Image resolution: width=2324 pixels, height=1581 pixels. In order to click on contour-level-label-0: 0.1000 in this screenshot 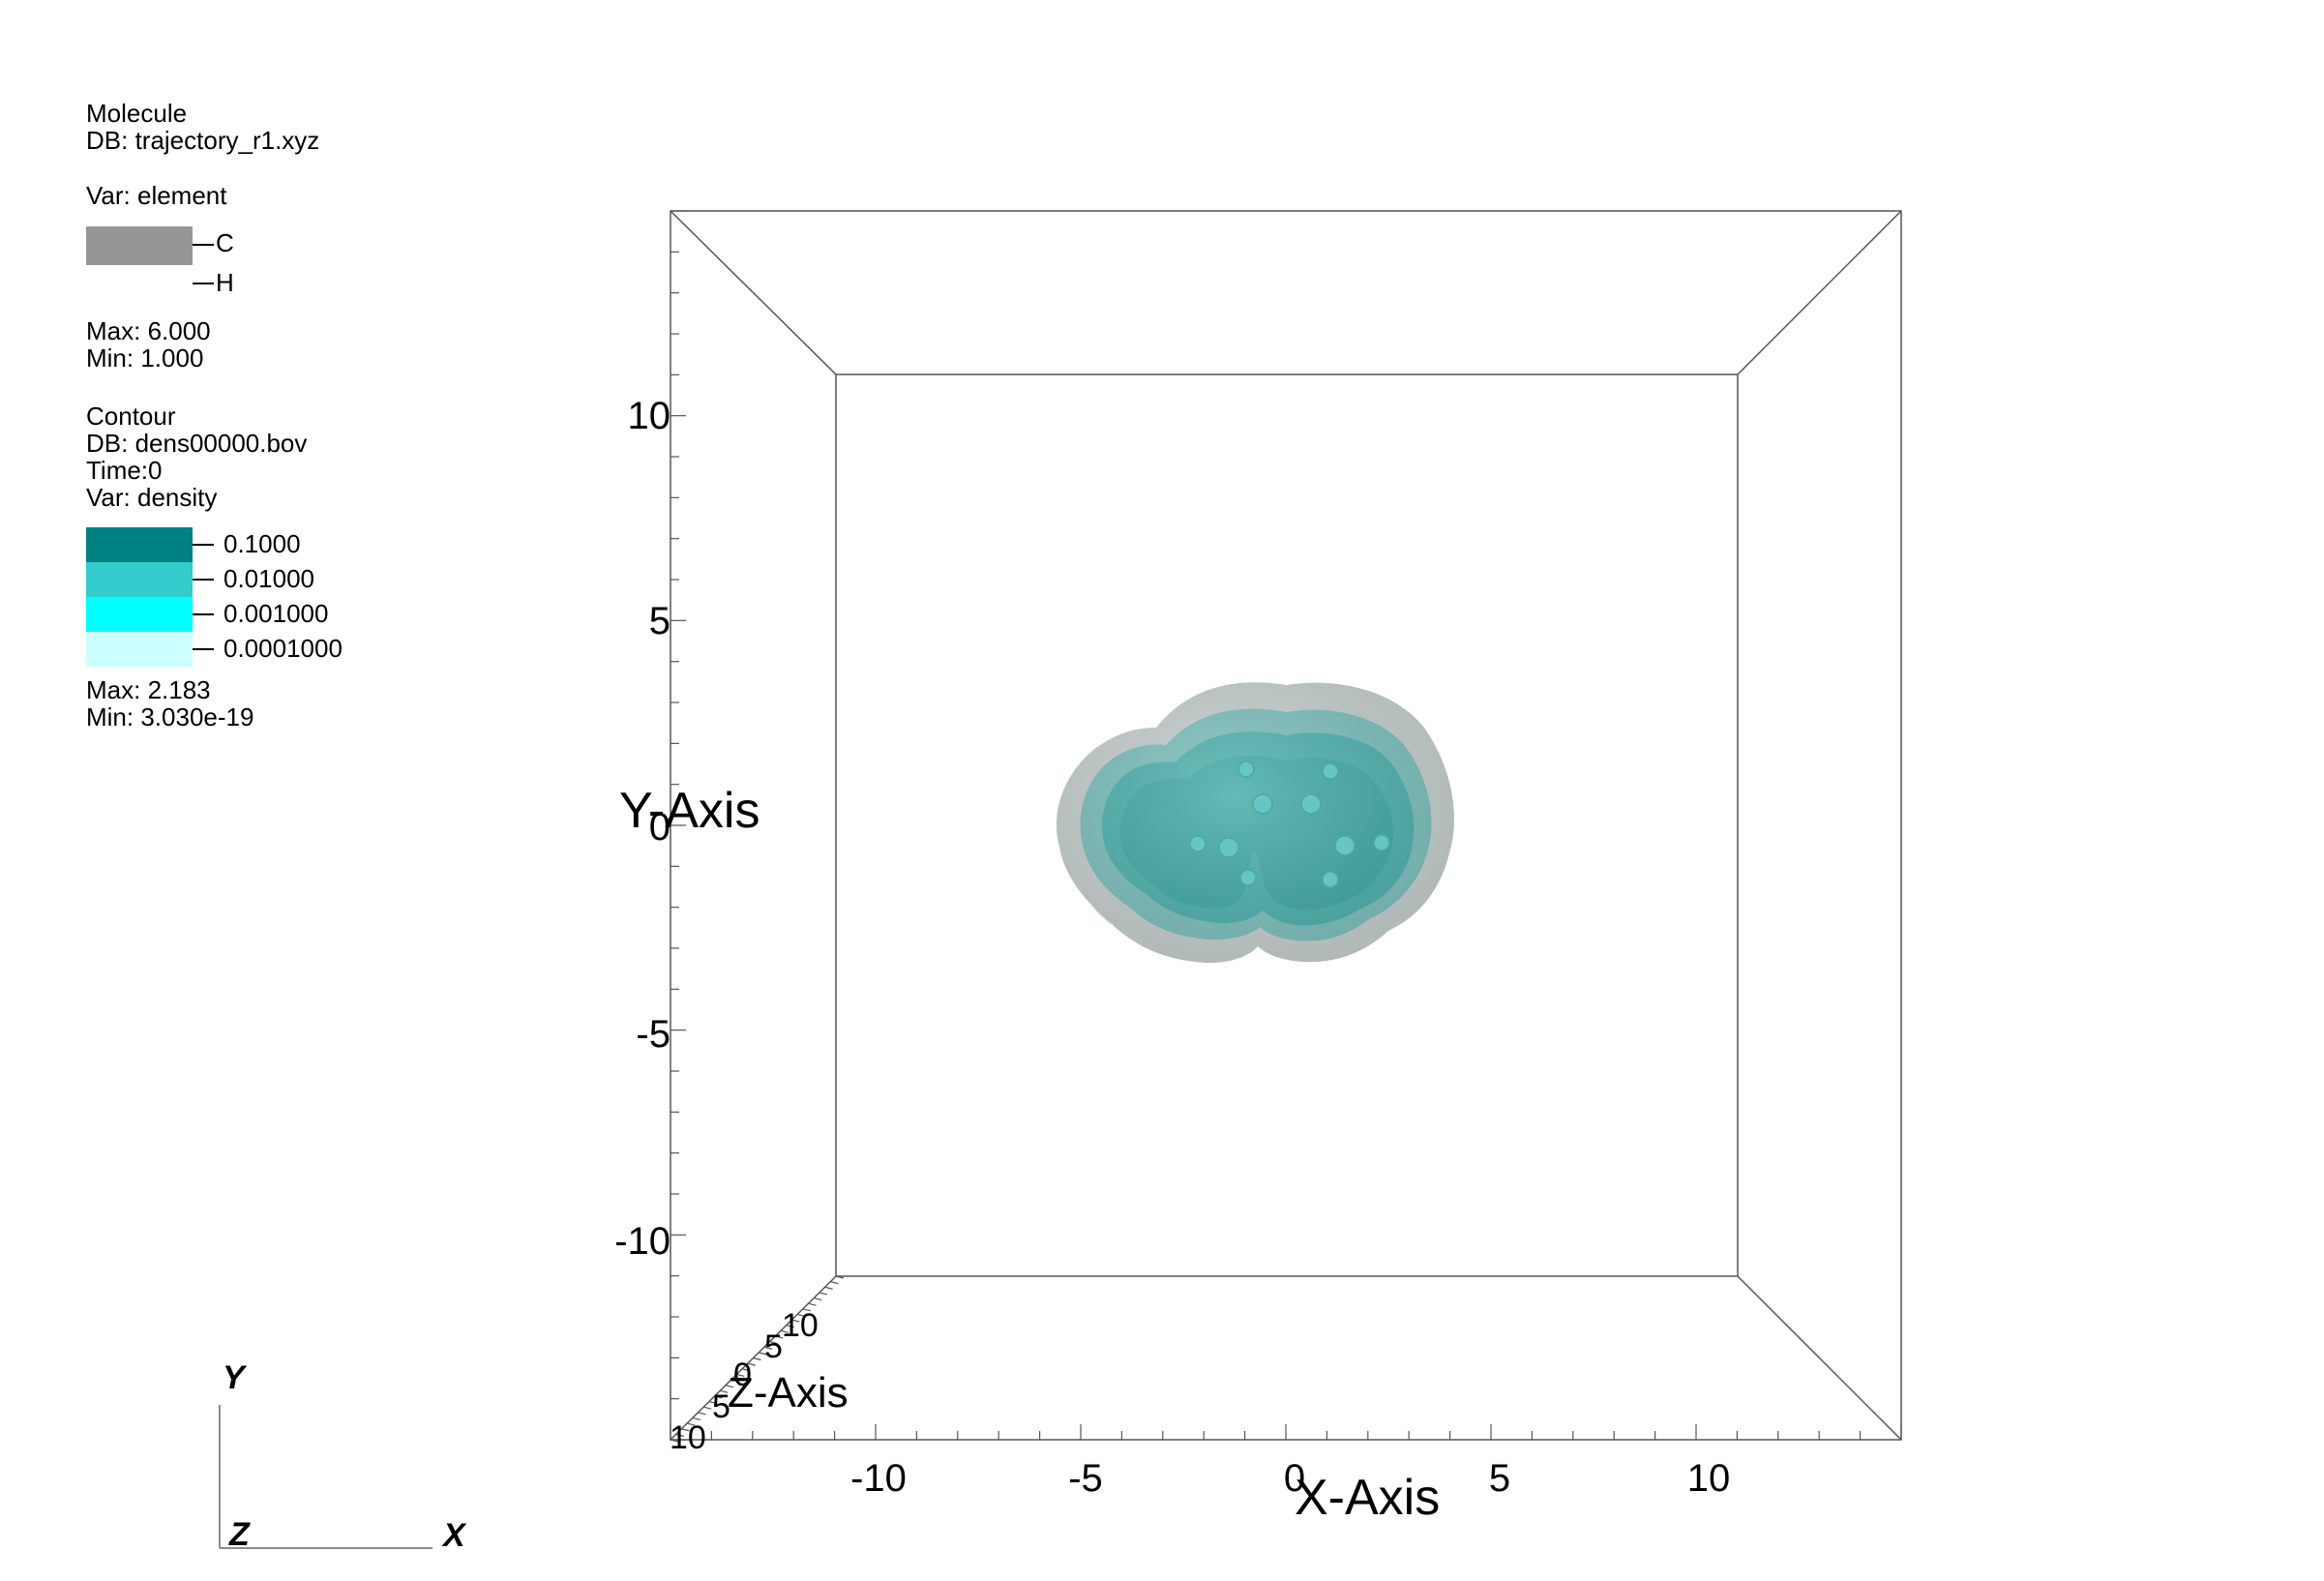, I will do `click(262, 543)`.